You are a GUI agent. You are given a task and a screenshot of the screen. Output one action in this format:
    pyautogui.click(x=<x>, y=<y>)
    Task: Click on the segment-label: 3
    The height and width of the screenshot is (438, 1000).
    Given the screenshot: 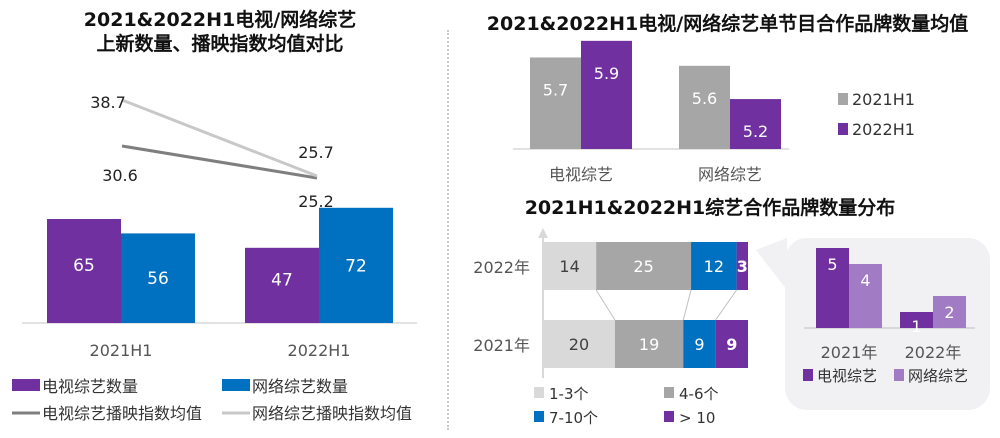 What is the action you would take?
    pyautogui.click(x=742, y=266)
    